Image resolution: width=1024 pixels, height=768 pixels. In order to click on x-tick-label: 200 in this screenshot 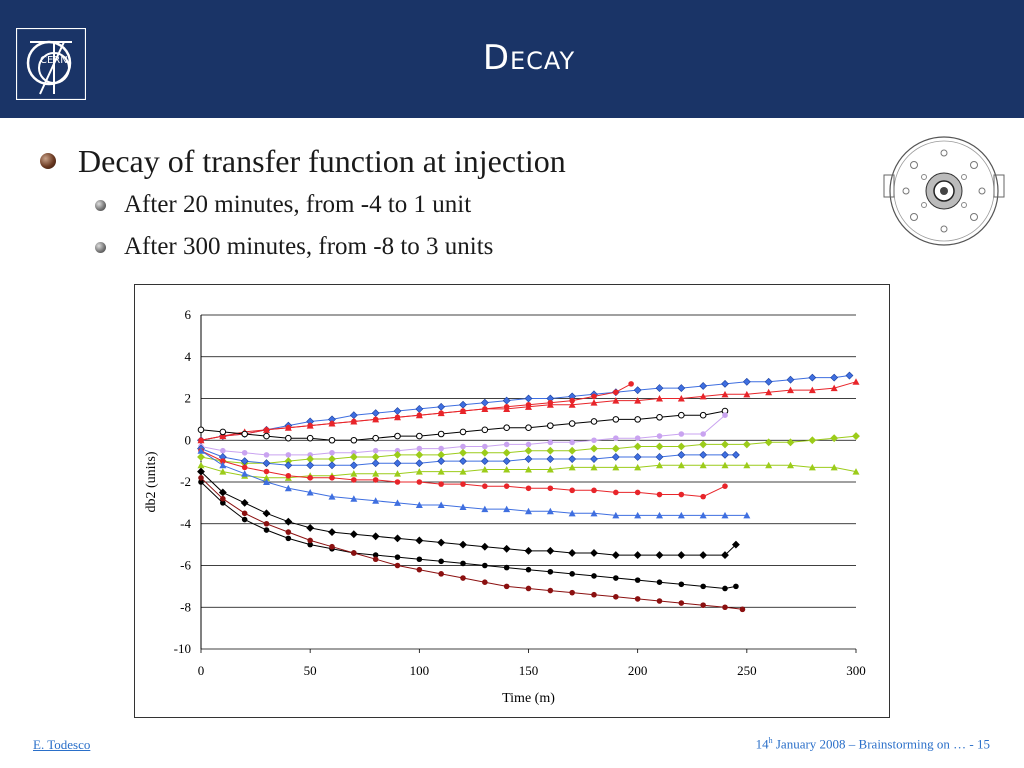, I will do `click(638, 670)`.